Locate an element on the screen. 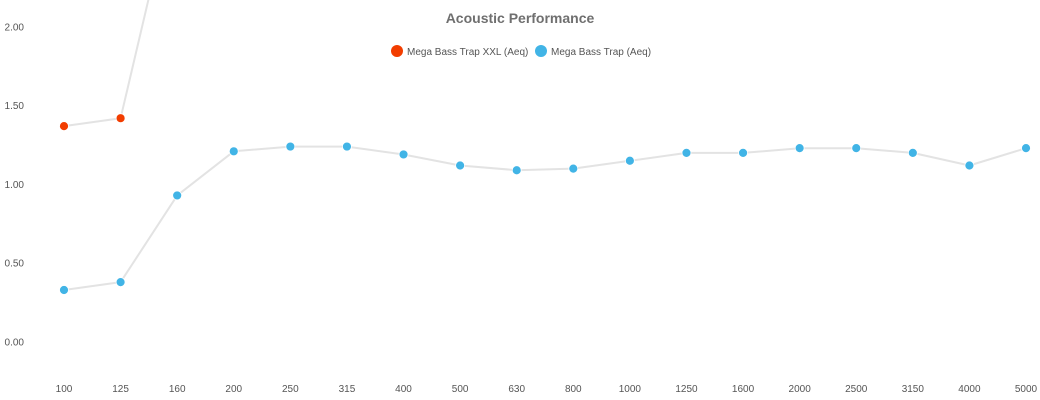  legend-label-xxl: Mega Bass Trap XXL (Aeq) is located at coordinates (467, 52).